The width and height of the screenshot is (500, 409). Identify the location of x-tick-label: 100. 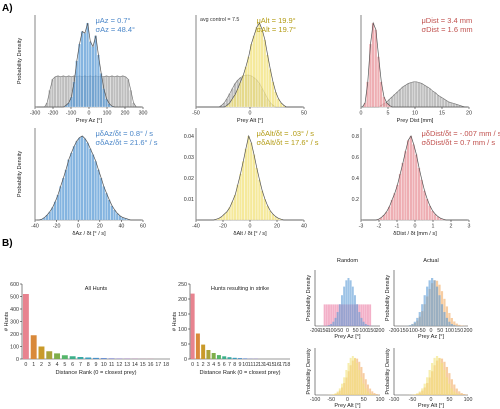
(468, 400).